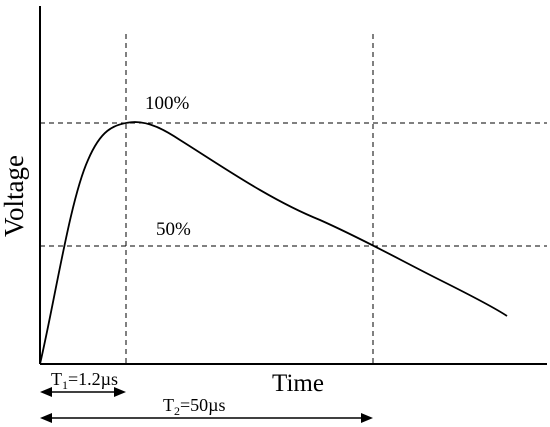  I want to click on half-level-label: 50%, so click(173, 229).